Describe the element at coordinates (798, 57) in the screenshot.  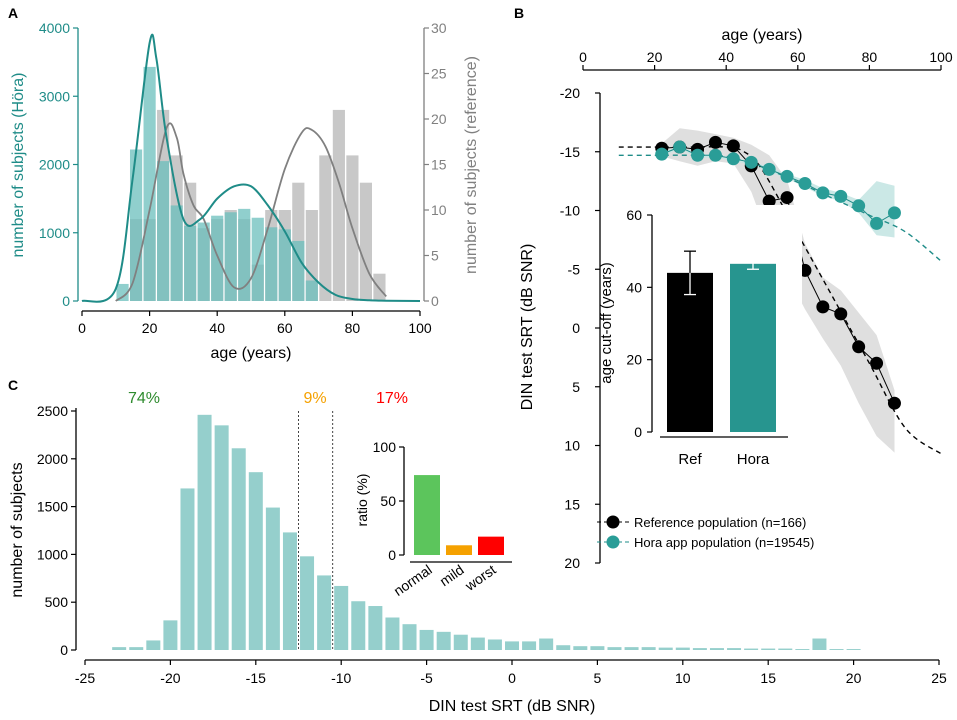
I see `x-tick-label: 60` at that location.